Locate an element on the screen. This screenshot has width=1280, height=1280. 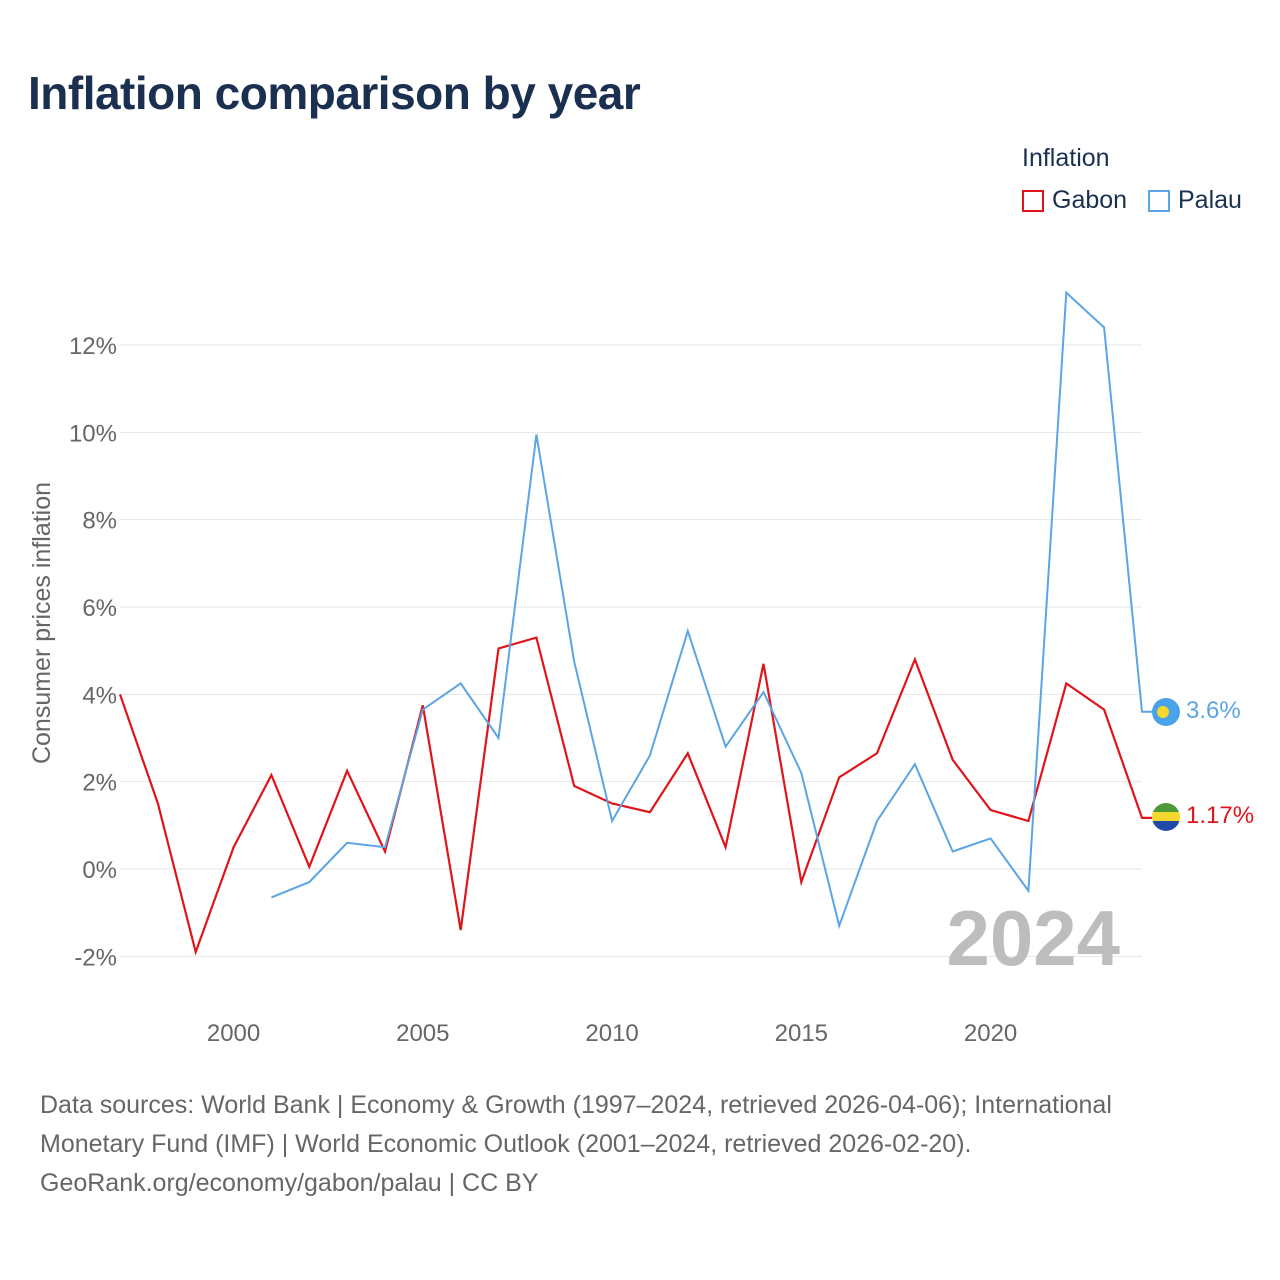
y-tick-label: 2% is located at coordinates (99, 783).